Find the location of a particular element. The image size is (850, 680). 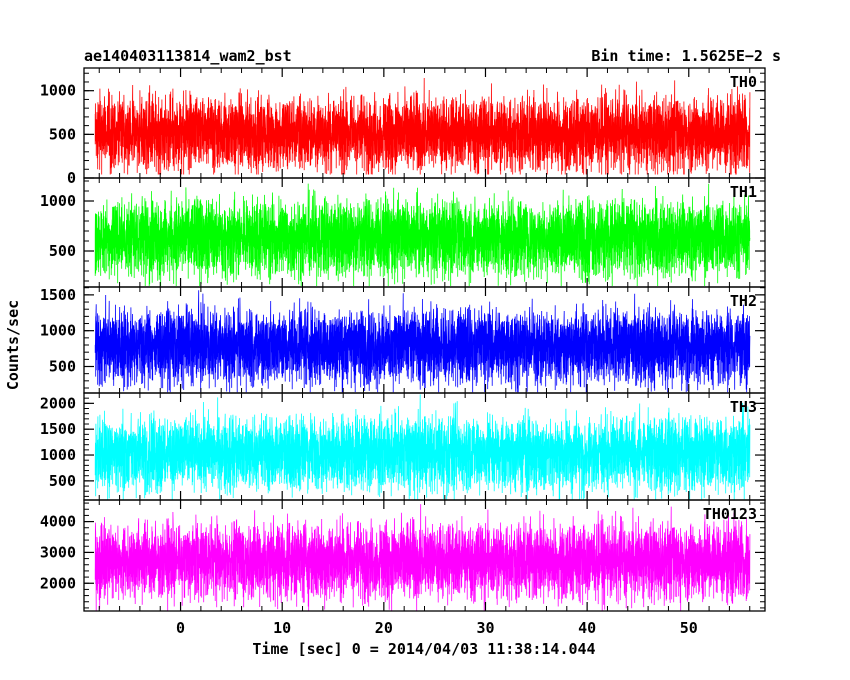

x-tick-label: 50 is located at coordinates (689, 628).